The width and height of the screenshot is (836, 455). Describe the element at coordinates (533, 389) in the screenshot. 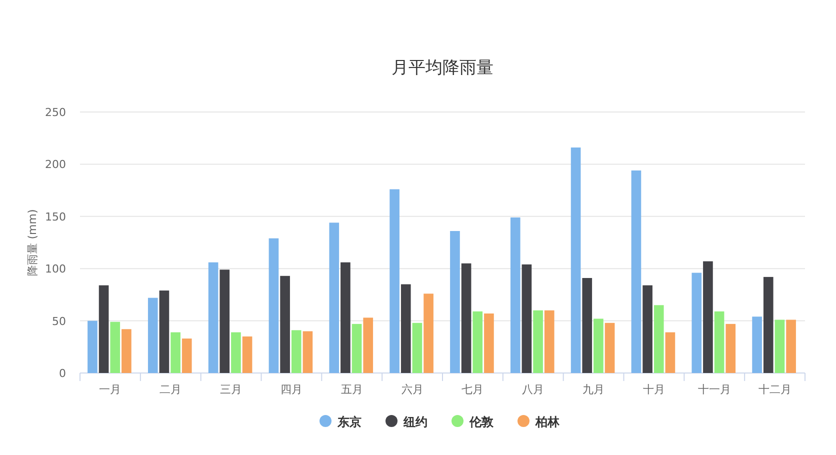

I see `x-tick-label: 八月` at that location.